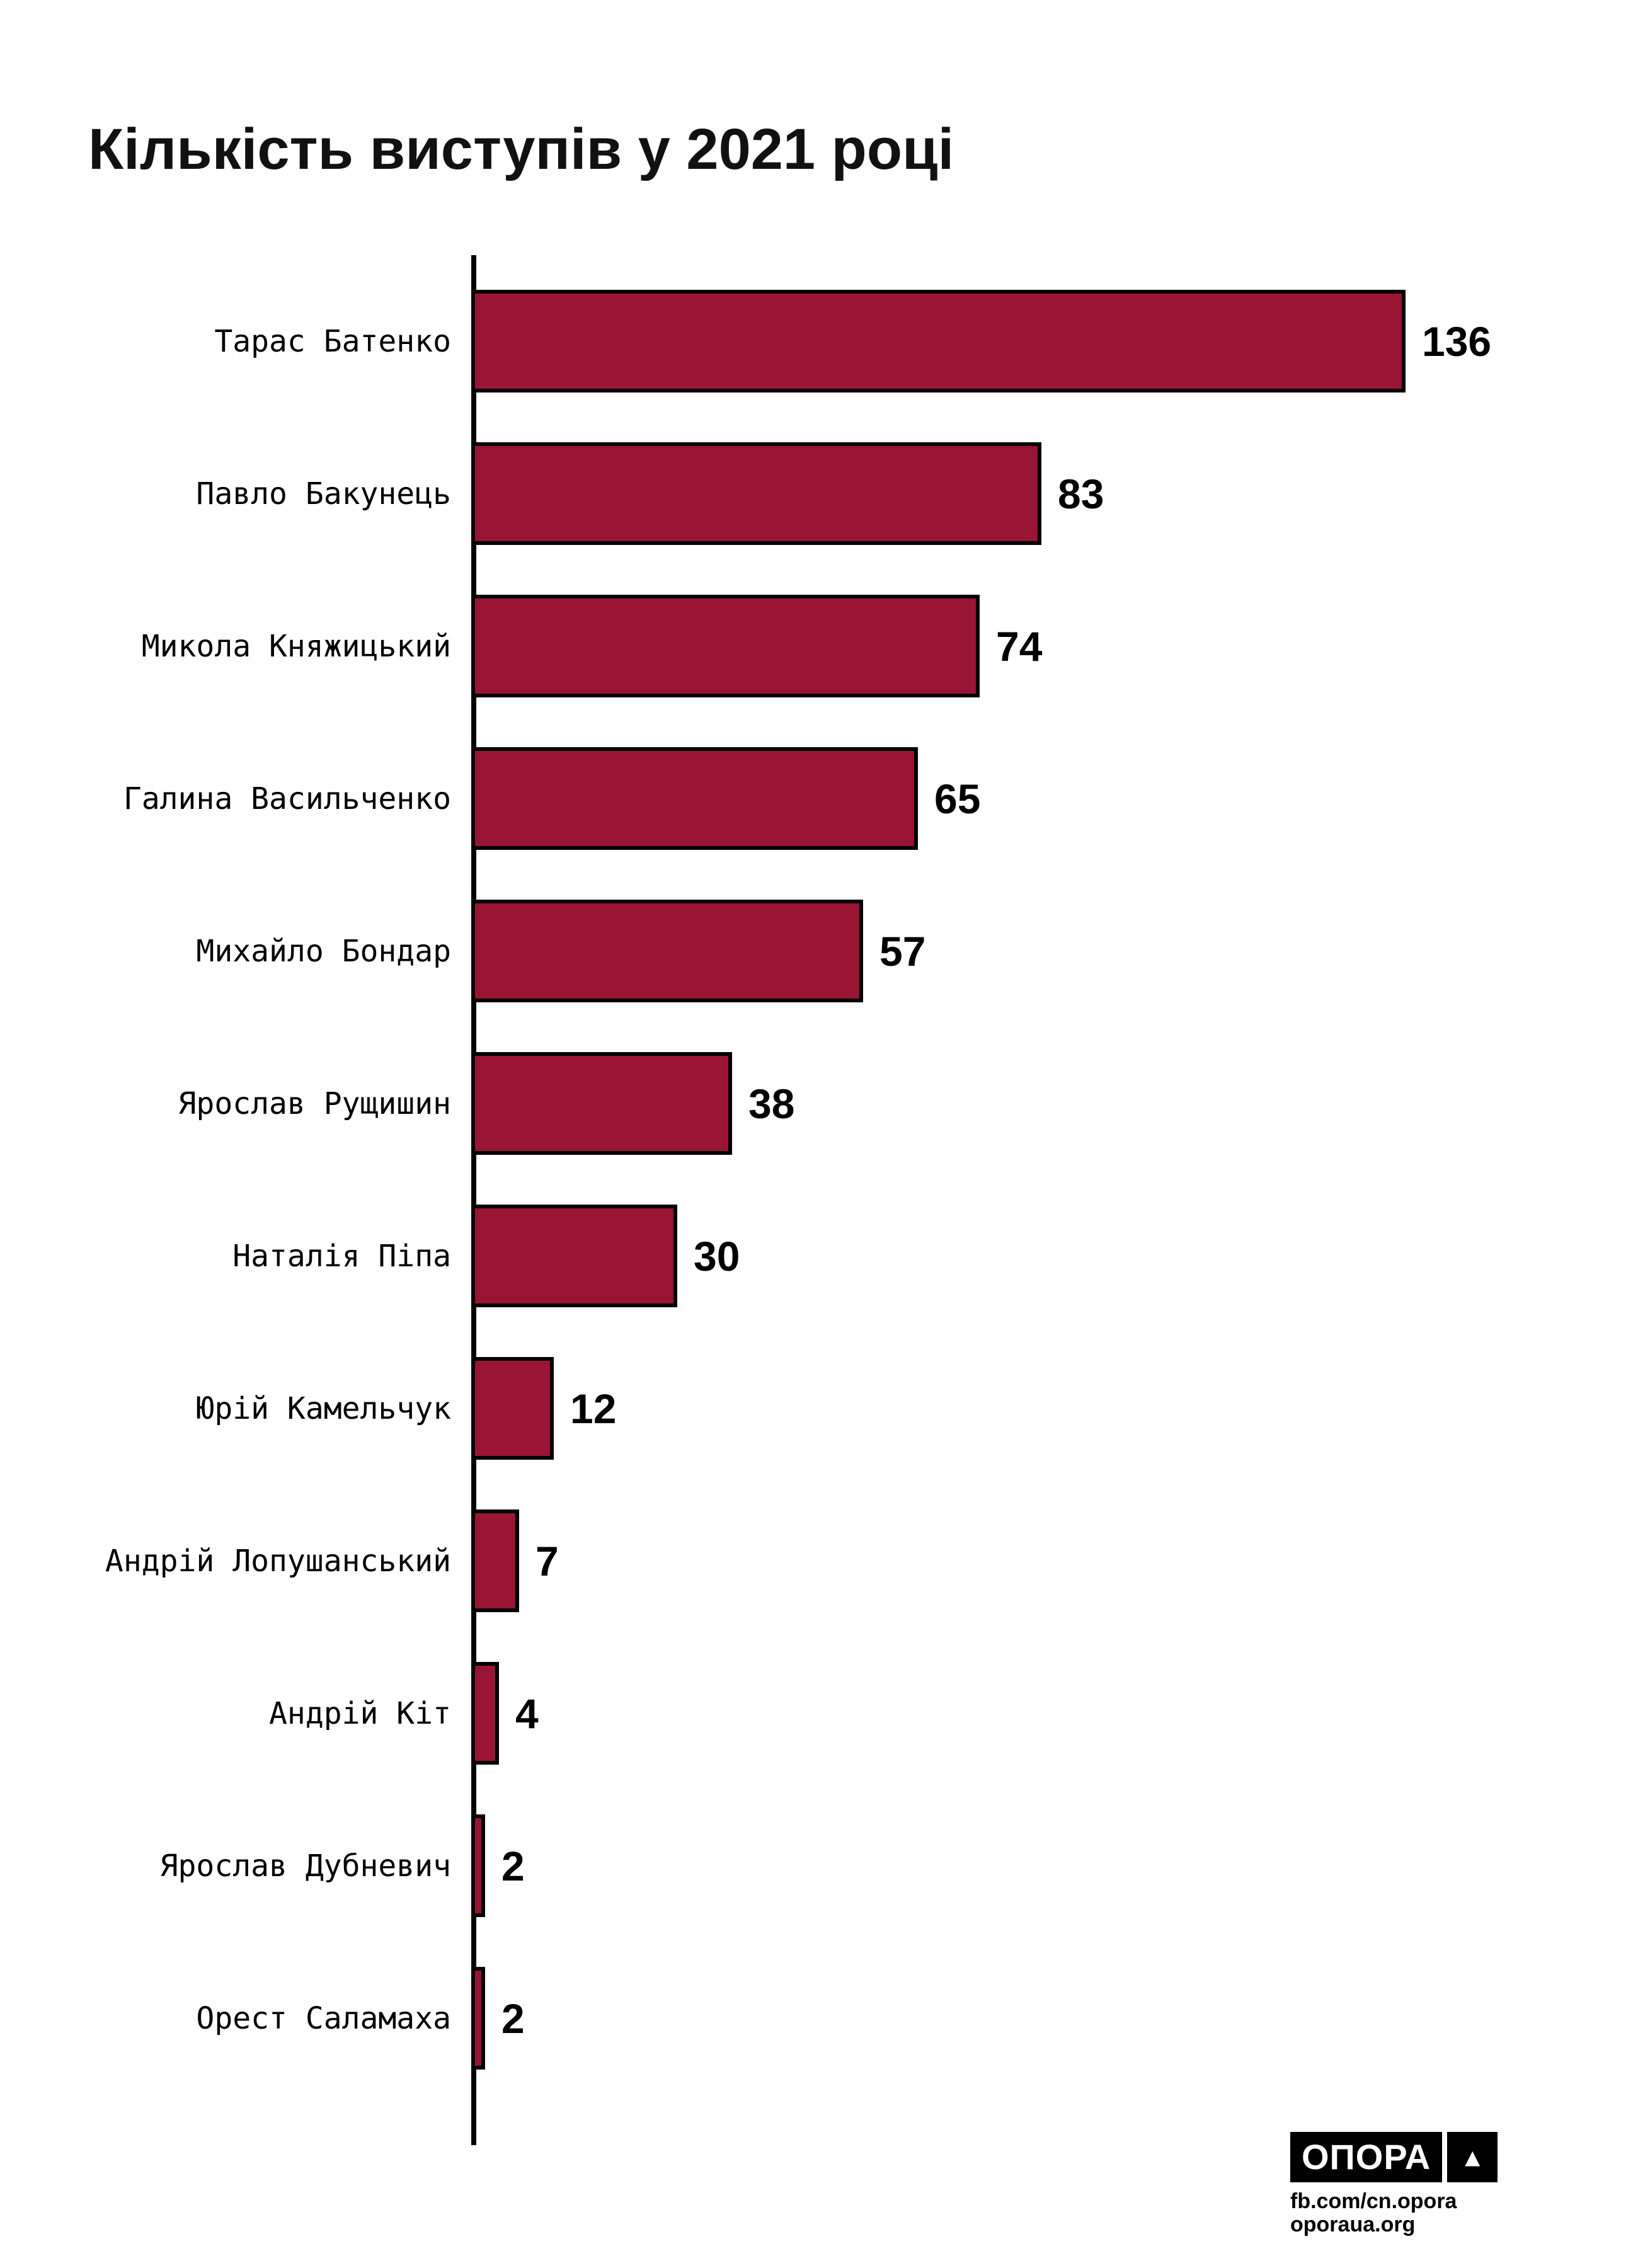 This screenshot has height=2268, width=1638. I want to click on bar-row: Михайло Бондар 57, so click(819, 951).